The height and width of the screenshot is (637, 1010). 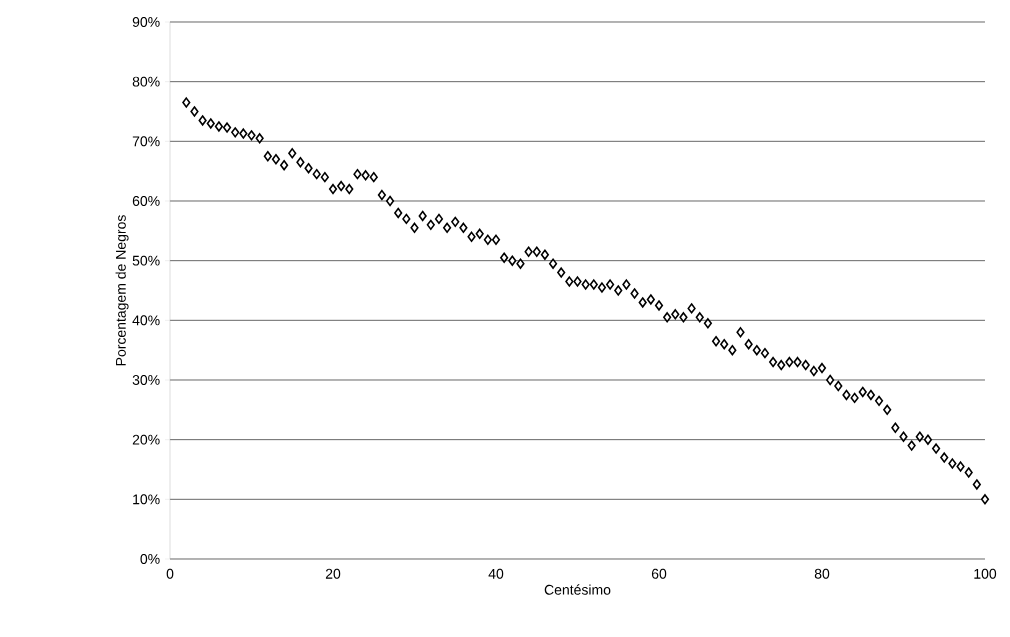 What do you see at coordinates (150, 559) in the screenshot?
I see `y-tick-label: 0%` at bounding box center [150, 559].